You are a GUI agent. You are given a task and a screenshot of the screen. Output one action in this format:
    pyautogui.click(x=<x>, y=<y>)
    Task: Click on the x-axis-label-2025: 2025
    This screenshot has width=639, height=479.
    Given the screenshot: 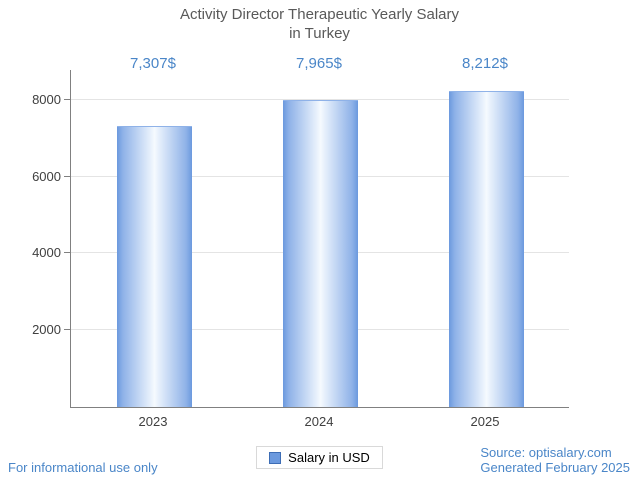 What is the action you would take?
    pyautogui.click(x=485, y=421)
    